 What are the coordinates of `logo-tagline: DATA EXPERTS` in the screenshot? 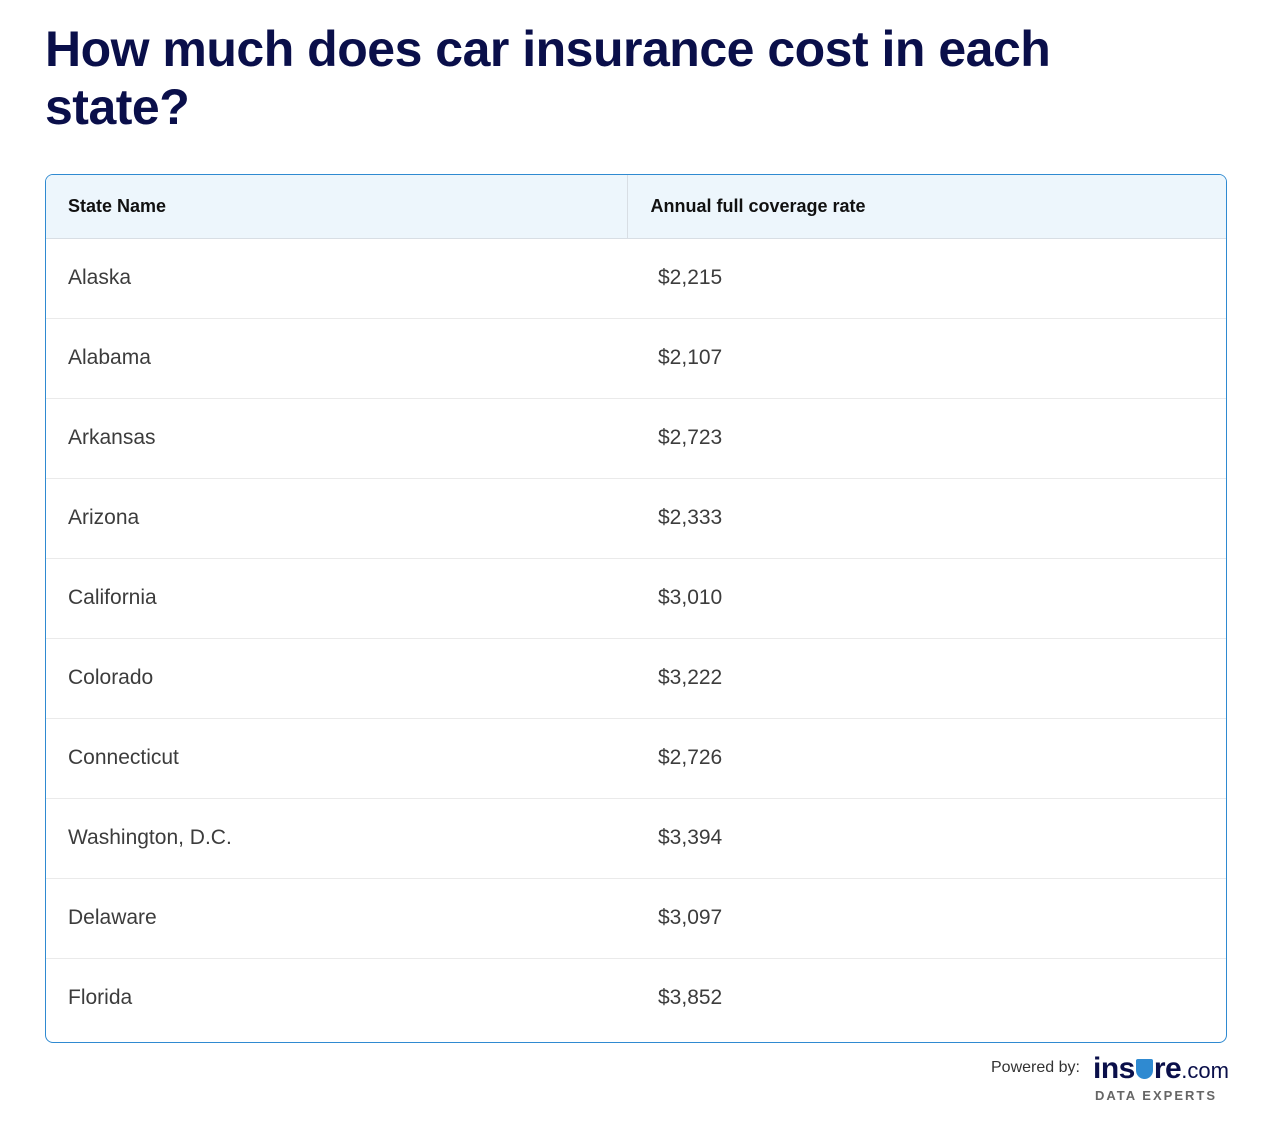 It's located at (1156, 1095).